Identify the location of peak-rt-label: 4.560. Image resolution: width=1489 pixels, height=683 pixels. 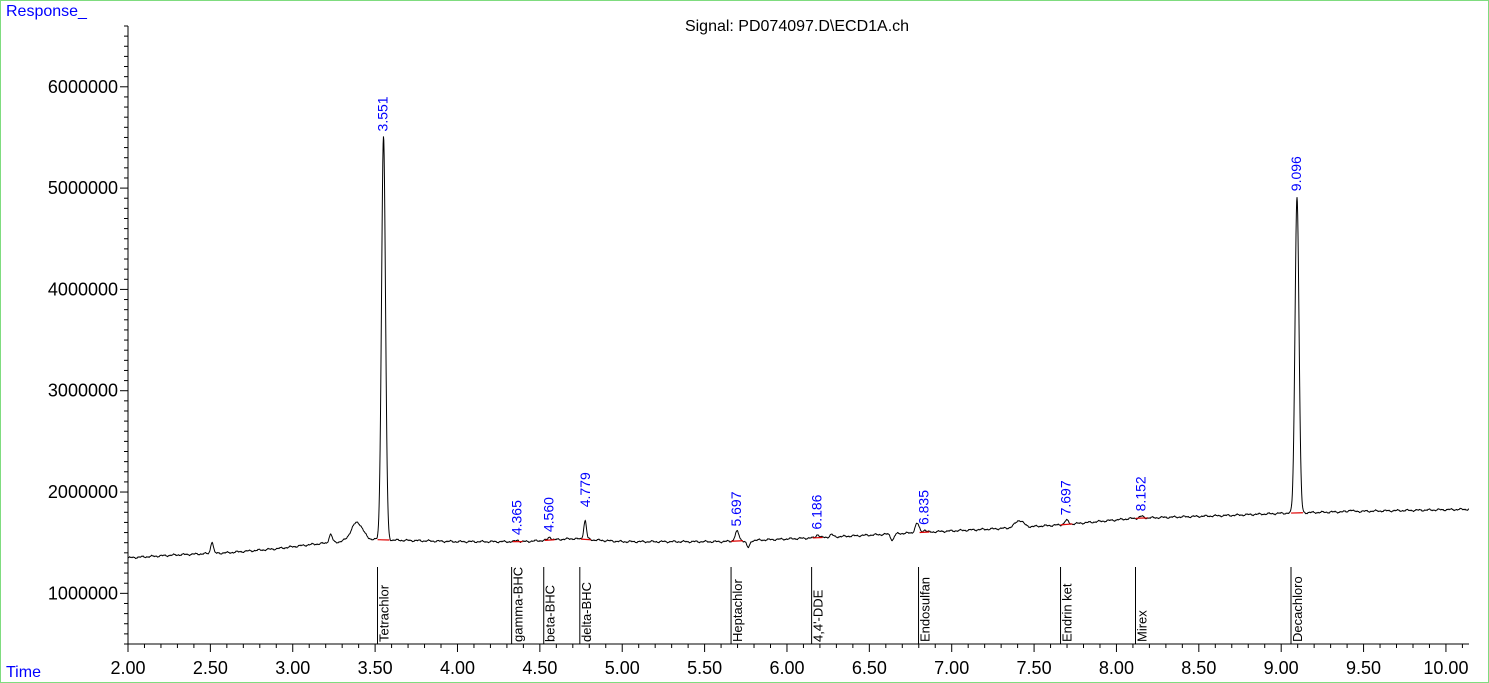
(549, 514).